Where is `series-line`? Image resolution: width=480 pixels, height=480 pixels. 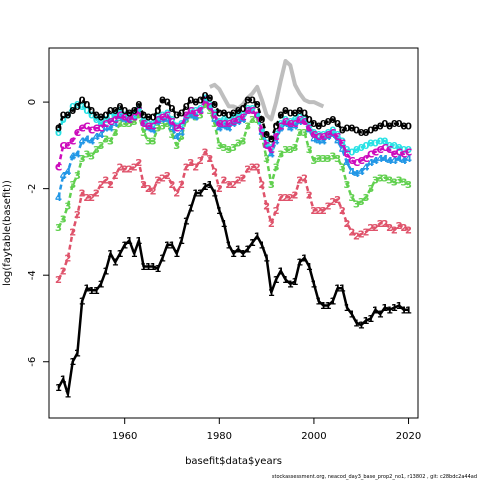
series-line is located at coordinates (266, 90).